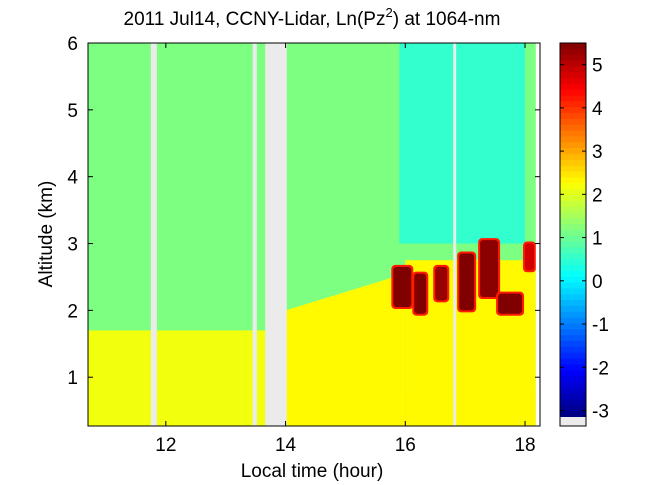  I want to click on y-tick-label: 5, so click(72, 111).